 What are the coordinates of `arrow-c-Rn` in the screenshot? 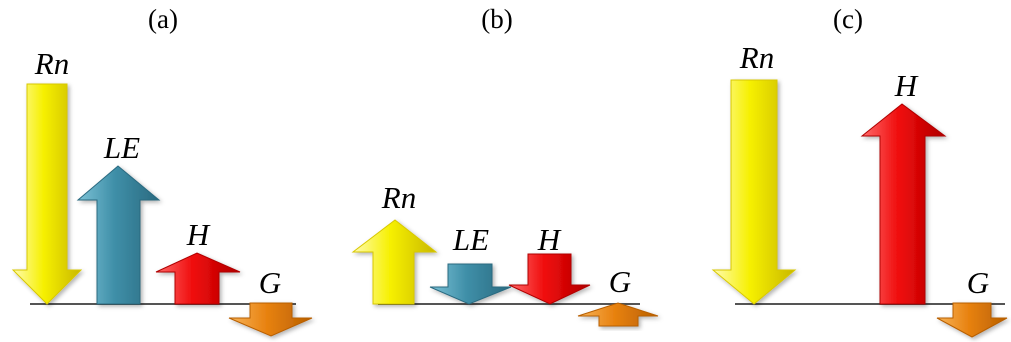 It's located at (754, 192).